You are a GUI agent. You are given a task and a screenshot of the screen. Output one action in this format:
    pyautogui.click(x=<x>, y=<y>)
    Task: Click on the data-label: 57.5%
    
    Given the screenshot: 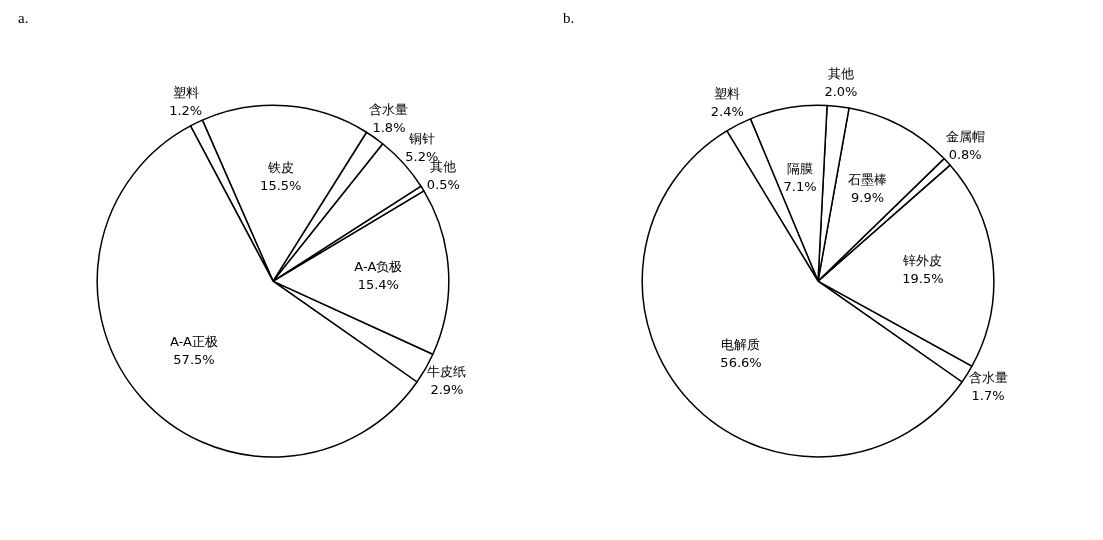 What is the action you would take?
    pyautogui.click(x=194, y=360)
    